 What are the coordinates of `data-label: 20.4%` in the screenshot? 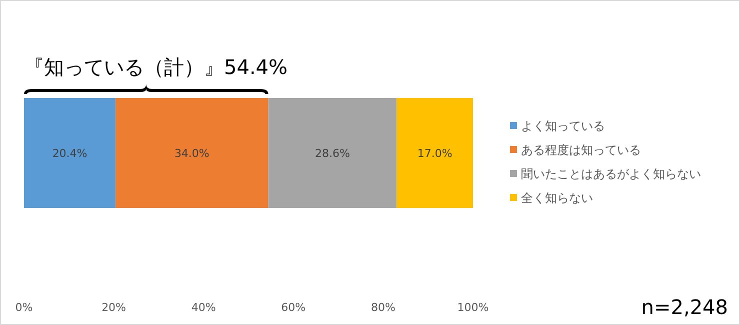 It's located at (70, 153).